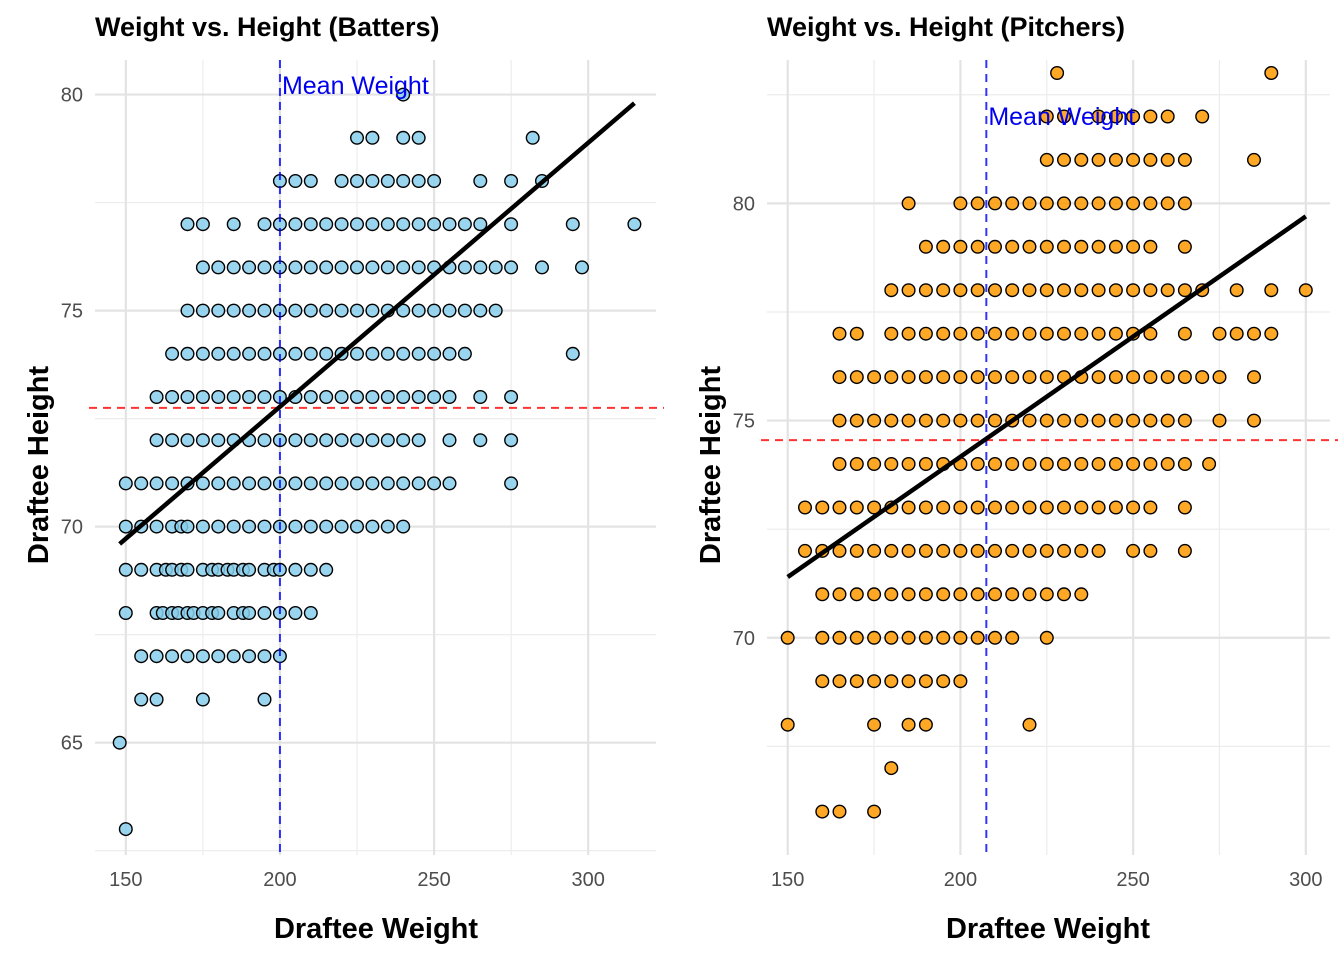 This screenshot has height=965, width=1344. What do you see at coordinates (433, 880) in the screenshot?
I see `batters-x-tick-label: 250` at bounding box center [433, 880].